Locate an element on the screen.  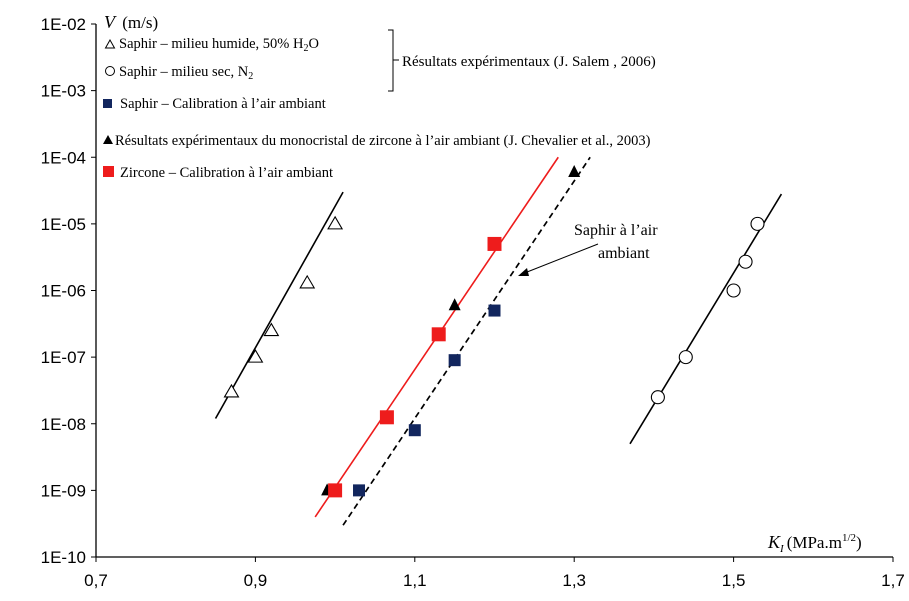
annotation-arrow-line is located at coordinates (560, 259).